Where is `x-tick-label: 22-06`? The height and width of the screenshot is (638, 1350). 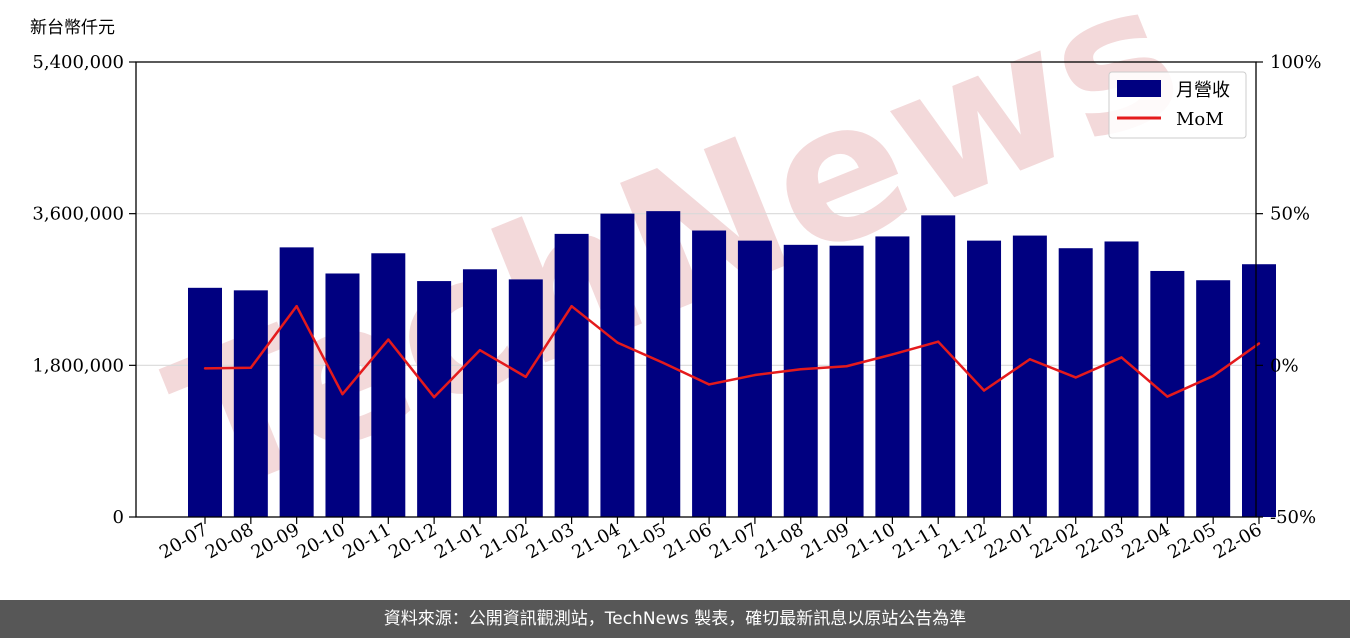
x-tick-label: 22-06 is located at coordinates (1237, 541).